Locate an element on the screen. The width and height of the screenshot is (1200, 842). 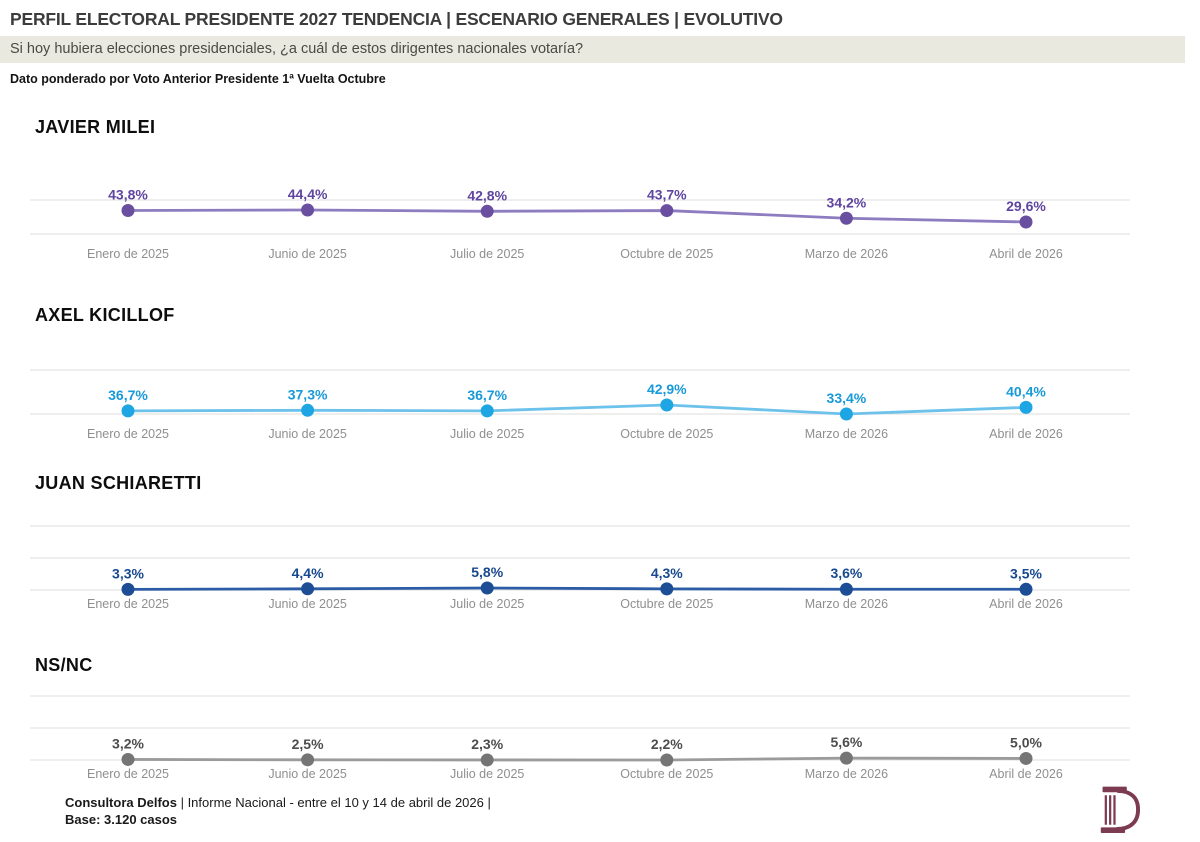
value-label: 3,6% is located at coordinates (846, 573).